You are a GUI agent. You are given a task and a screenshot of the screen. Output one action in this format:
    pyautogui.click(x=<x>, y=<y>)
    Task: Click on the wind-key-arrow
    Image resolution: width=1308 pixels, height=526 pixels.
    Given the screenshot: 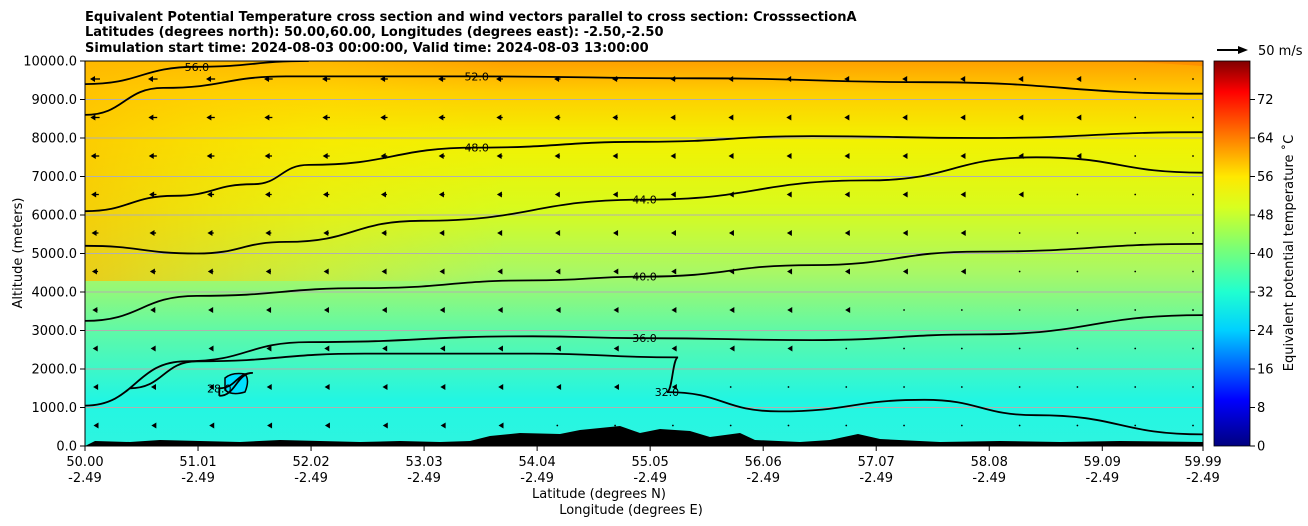 What is the action you would take?
    pyautogui.click(x=1232, y=50)
    